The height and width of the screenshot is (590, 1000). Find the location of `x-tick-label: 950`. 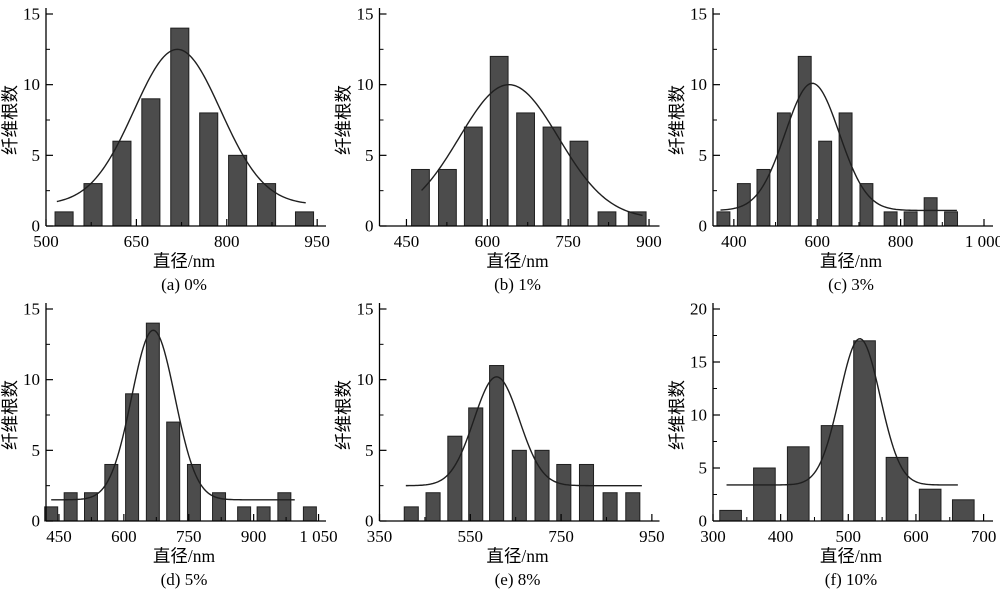

x-tick-label: 950 is located at coordinates (317, 241).